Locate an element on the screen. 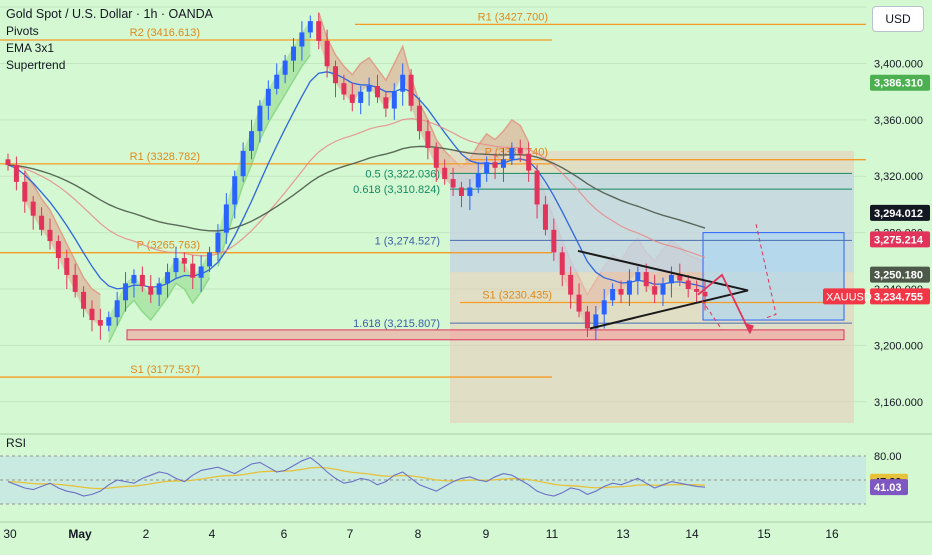 The height and width of the screenshot is (555, 932). time-axis-tick: 9 is located at coordinates (486, 534).